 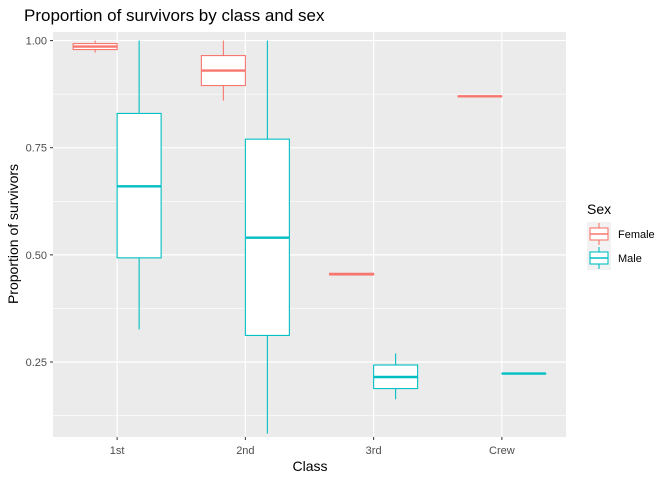 What do you see at coordinates (117, 451) in the screenshot?
I see `x-tick-label: 1st` at bounding box center [117, 451].